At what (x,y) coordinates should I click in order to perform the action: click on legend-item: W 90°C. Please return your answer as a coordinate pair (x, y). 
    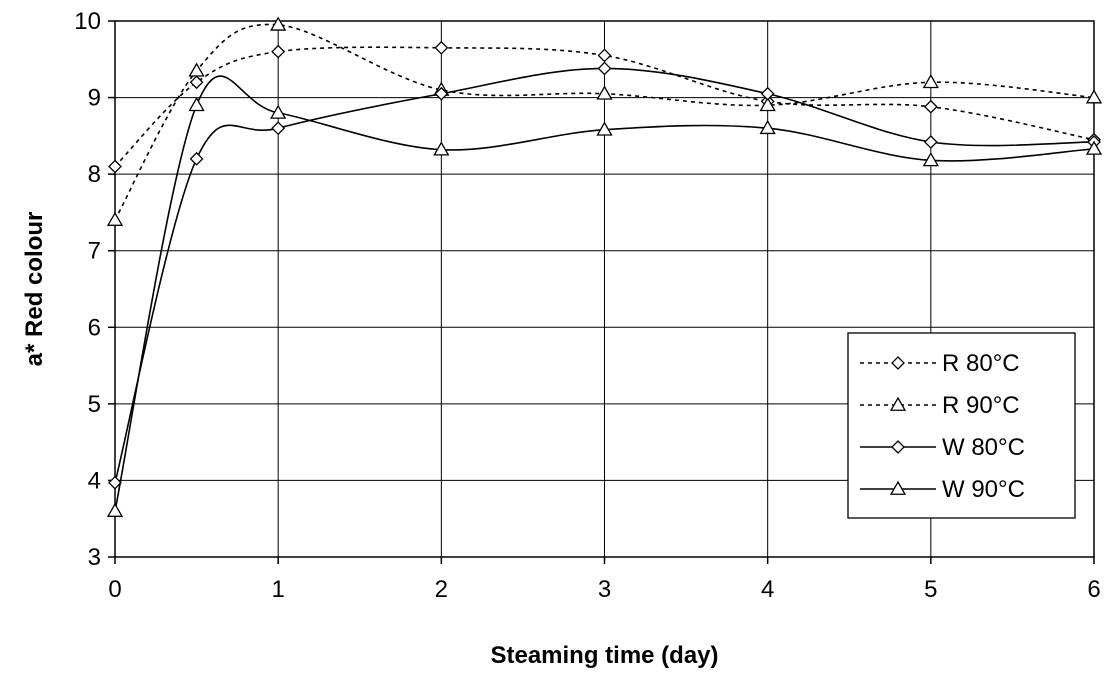
    Looking at the image, I should click on (942, 489).